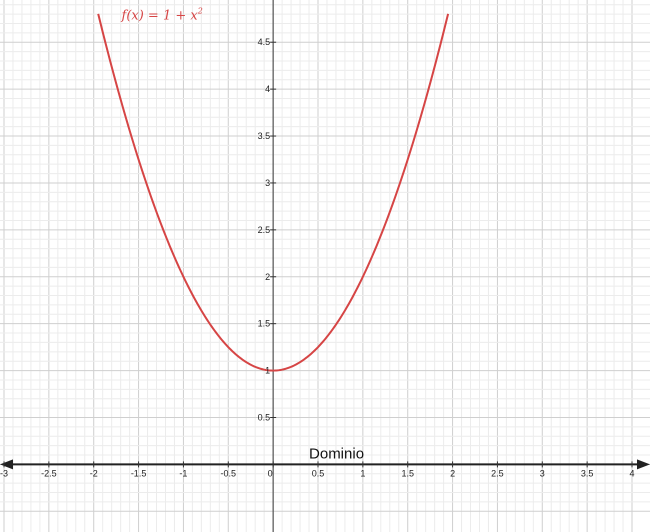 This screenshot has height=532, width=650. I want to click on x-tick-label: 2, so click(452, 473).